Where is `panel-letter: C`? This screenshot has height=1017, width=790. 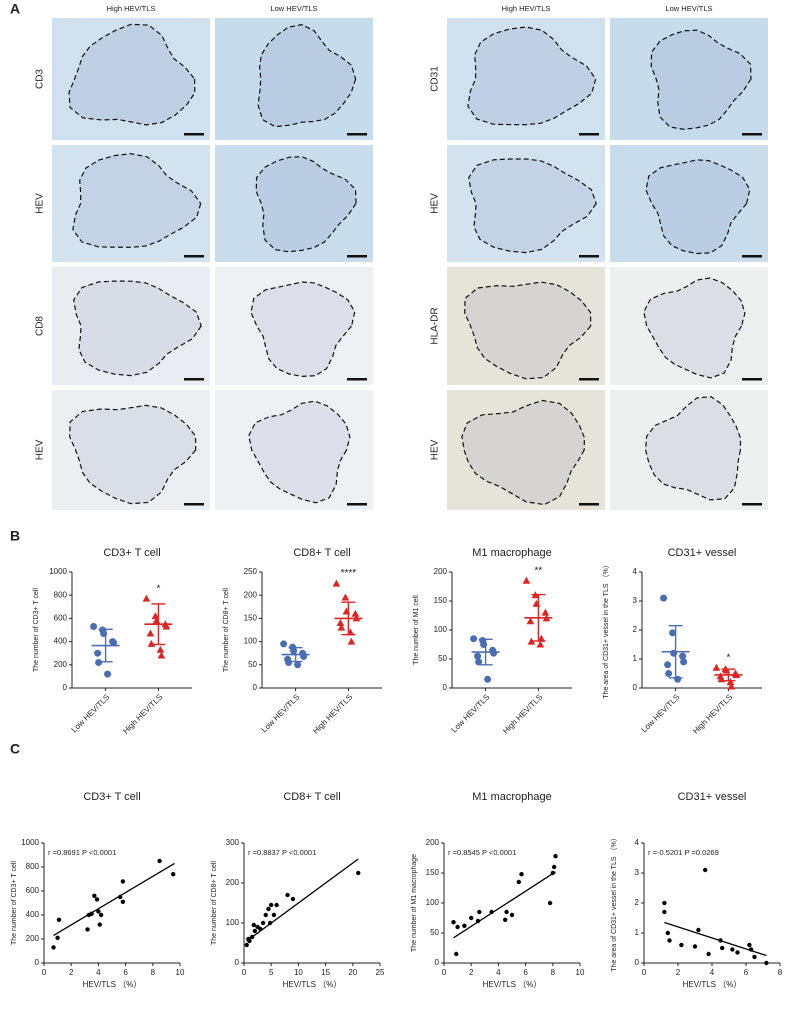
panel-letter: C is located at coordinates (15, 749).